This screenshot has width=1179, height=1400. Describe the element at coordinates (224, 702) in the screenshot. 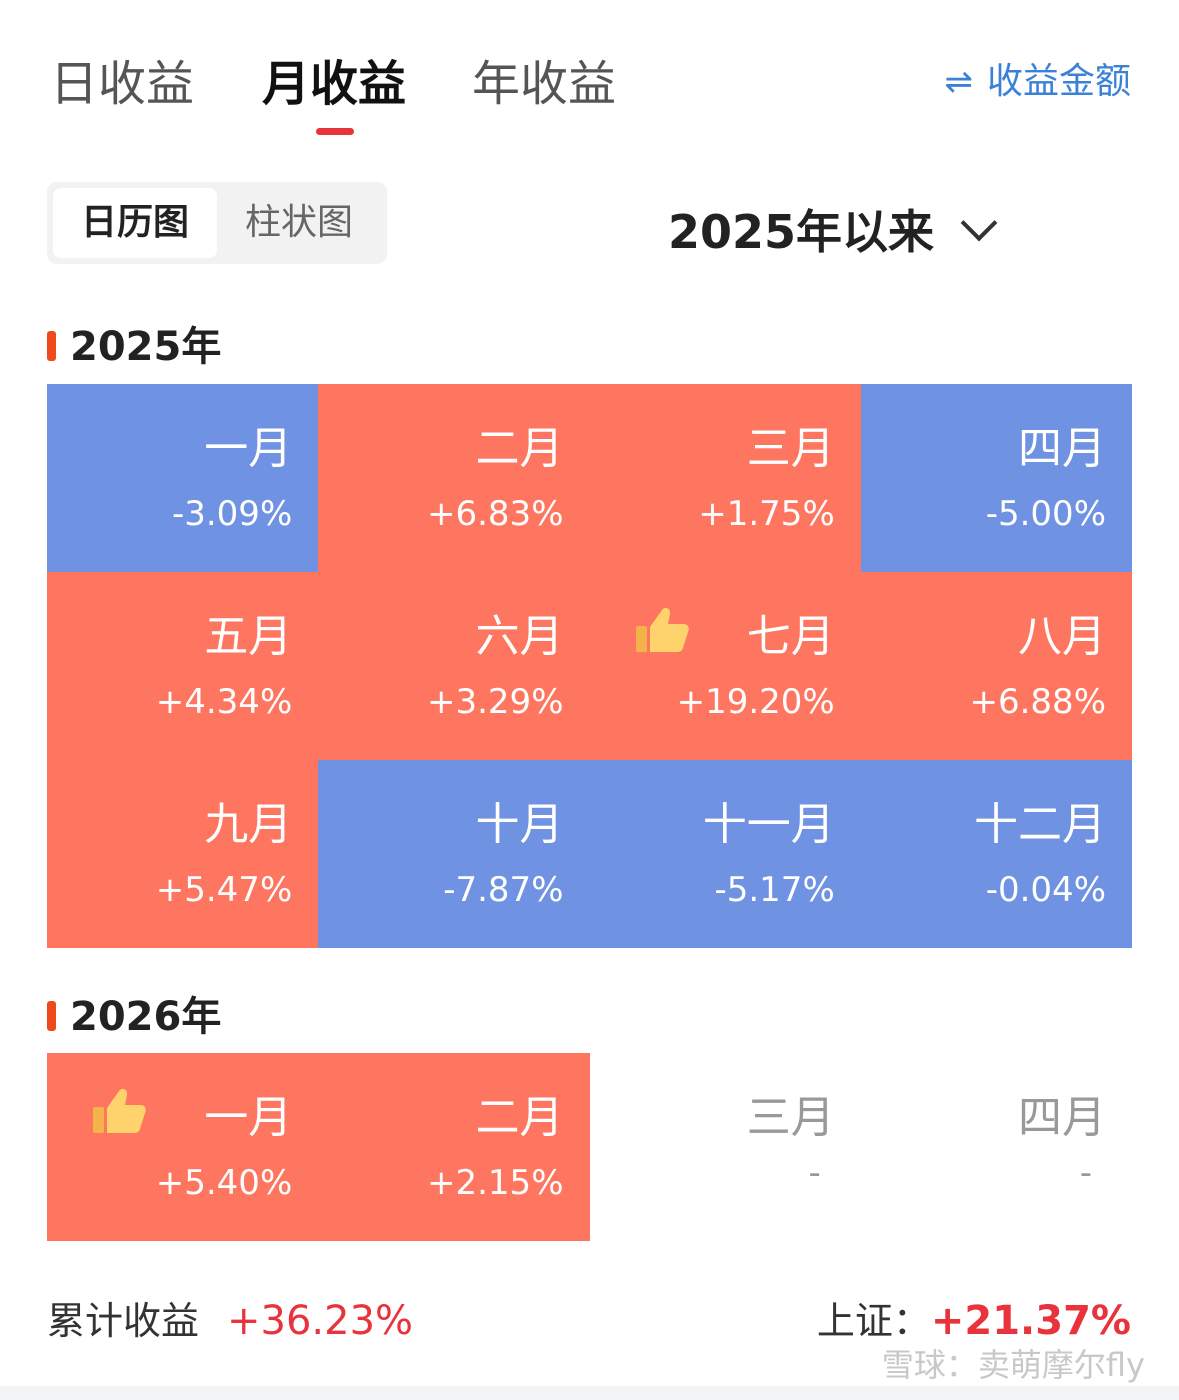

I see `month-return: +4.34%` at that location.